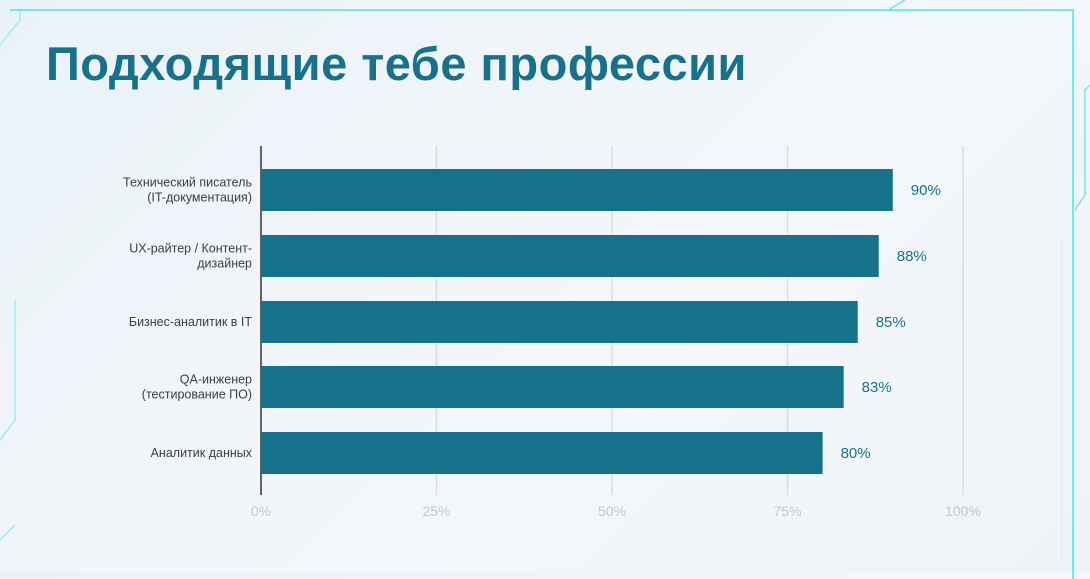 This screenshot has width=1090, height=579. What do you see at coordinates (261, 511) in the screenshot?
I see `x-tick-label: 0%` at bounding box center [261, 511].